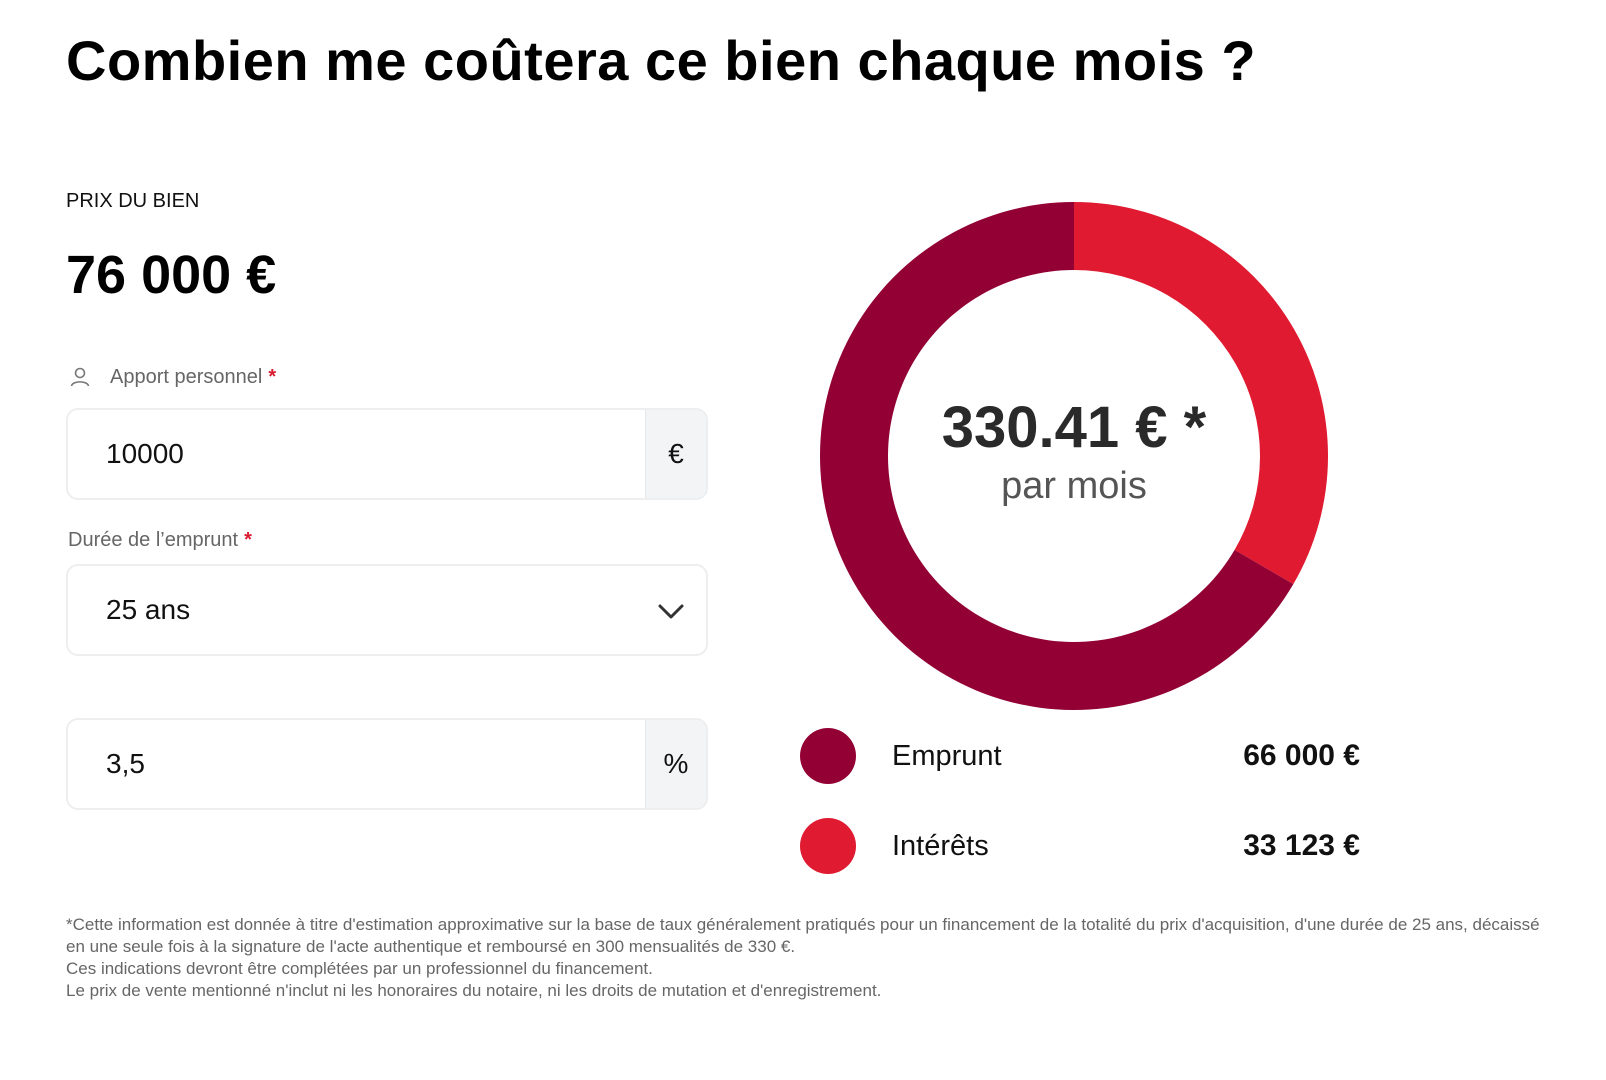  What do you see at coordinates (125, 763) in the screenshot?
I see `taux-input-value: 3,5` at bounding box center [125, 763].